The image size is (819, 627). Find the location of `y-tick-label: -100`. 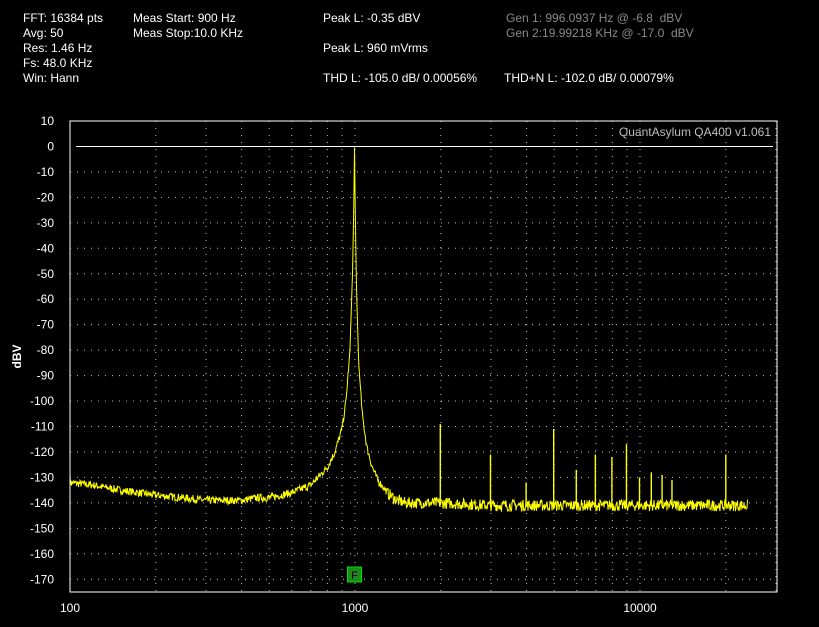

y-tick-label: -100 is located at coordinates (42, 401).